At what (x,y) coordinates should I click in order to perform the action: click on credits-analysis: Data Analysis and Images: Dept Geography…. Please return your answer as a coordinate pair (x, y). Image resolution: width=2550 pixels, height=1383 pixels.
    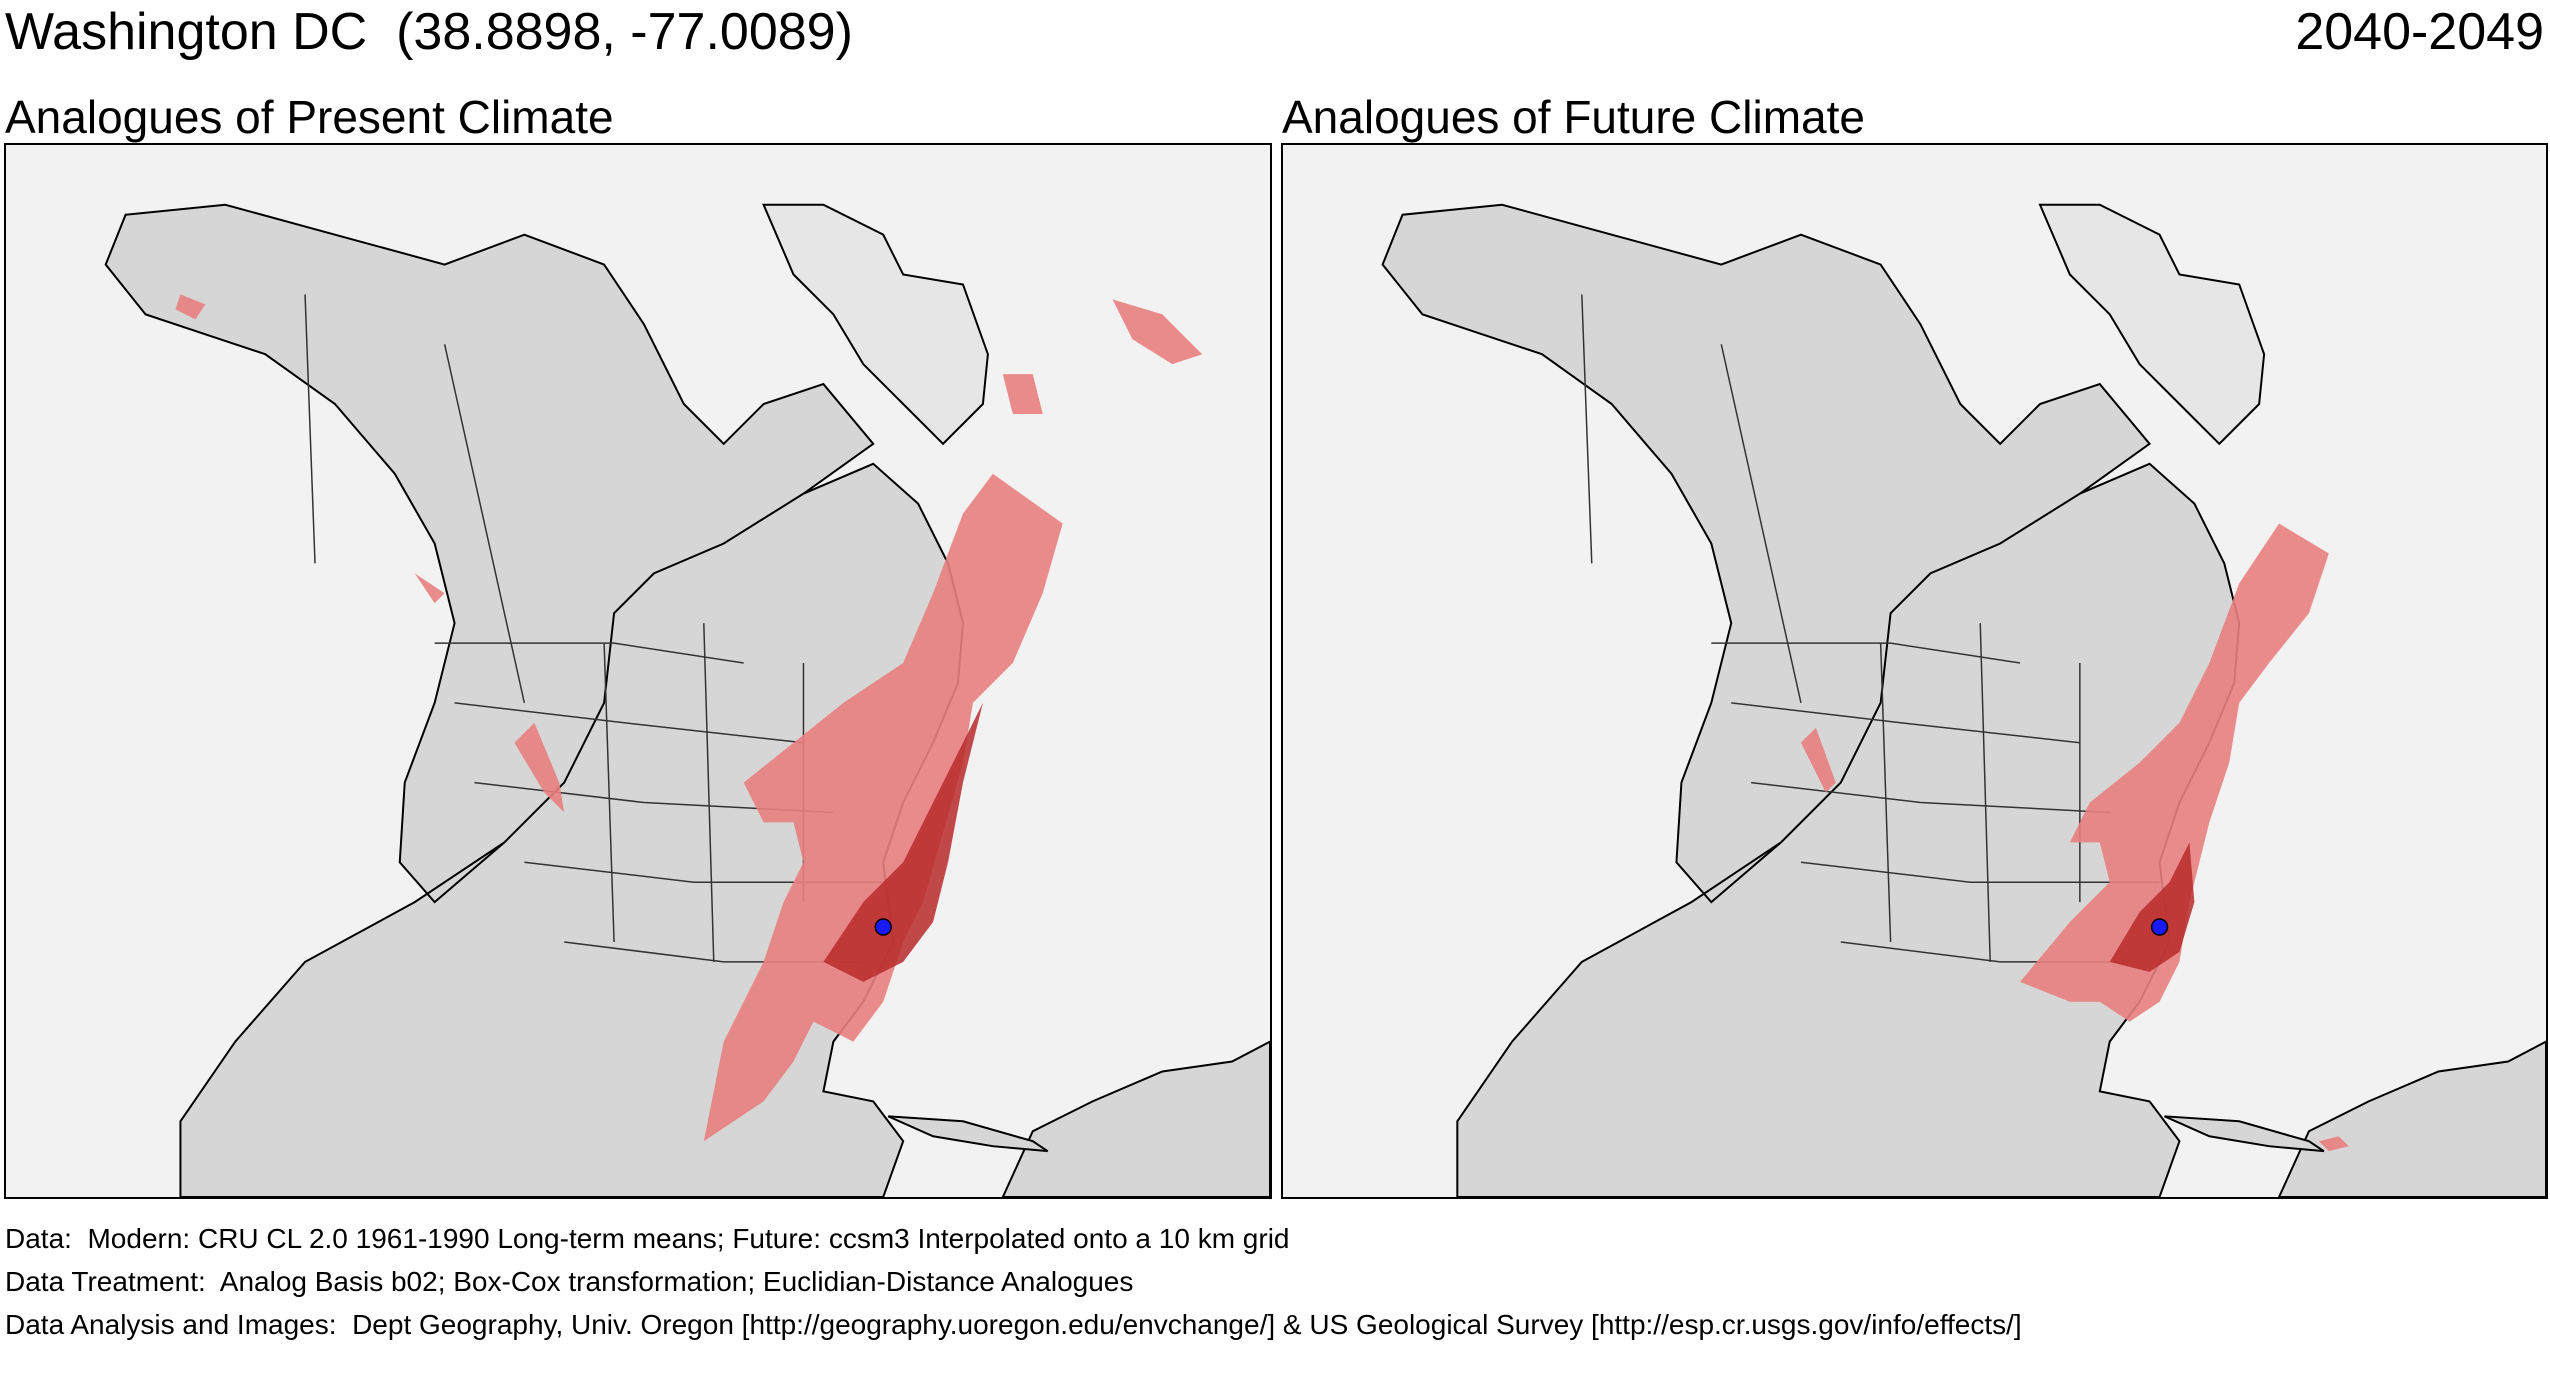
    Looking at the image, I should click on (1013, 1324).